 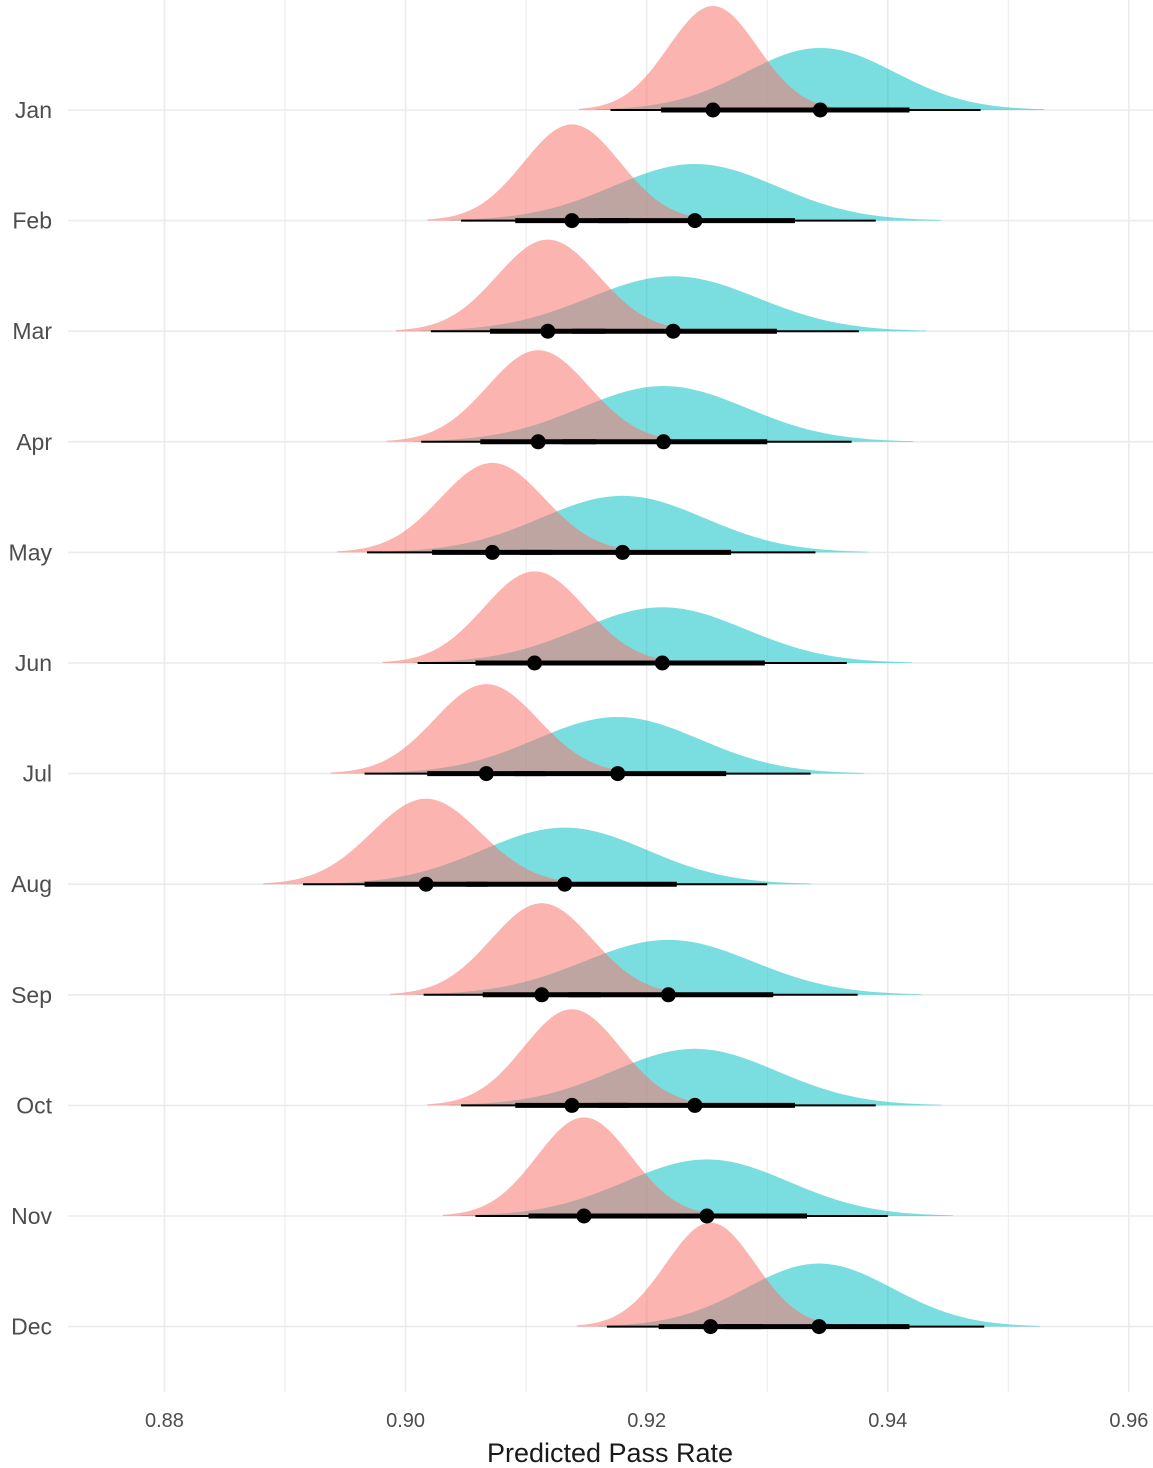 I want to click on y-tick-label-mar: Mar, so click(x=32, y=331).